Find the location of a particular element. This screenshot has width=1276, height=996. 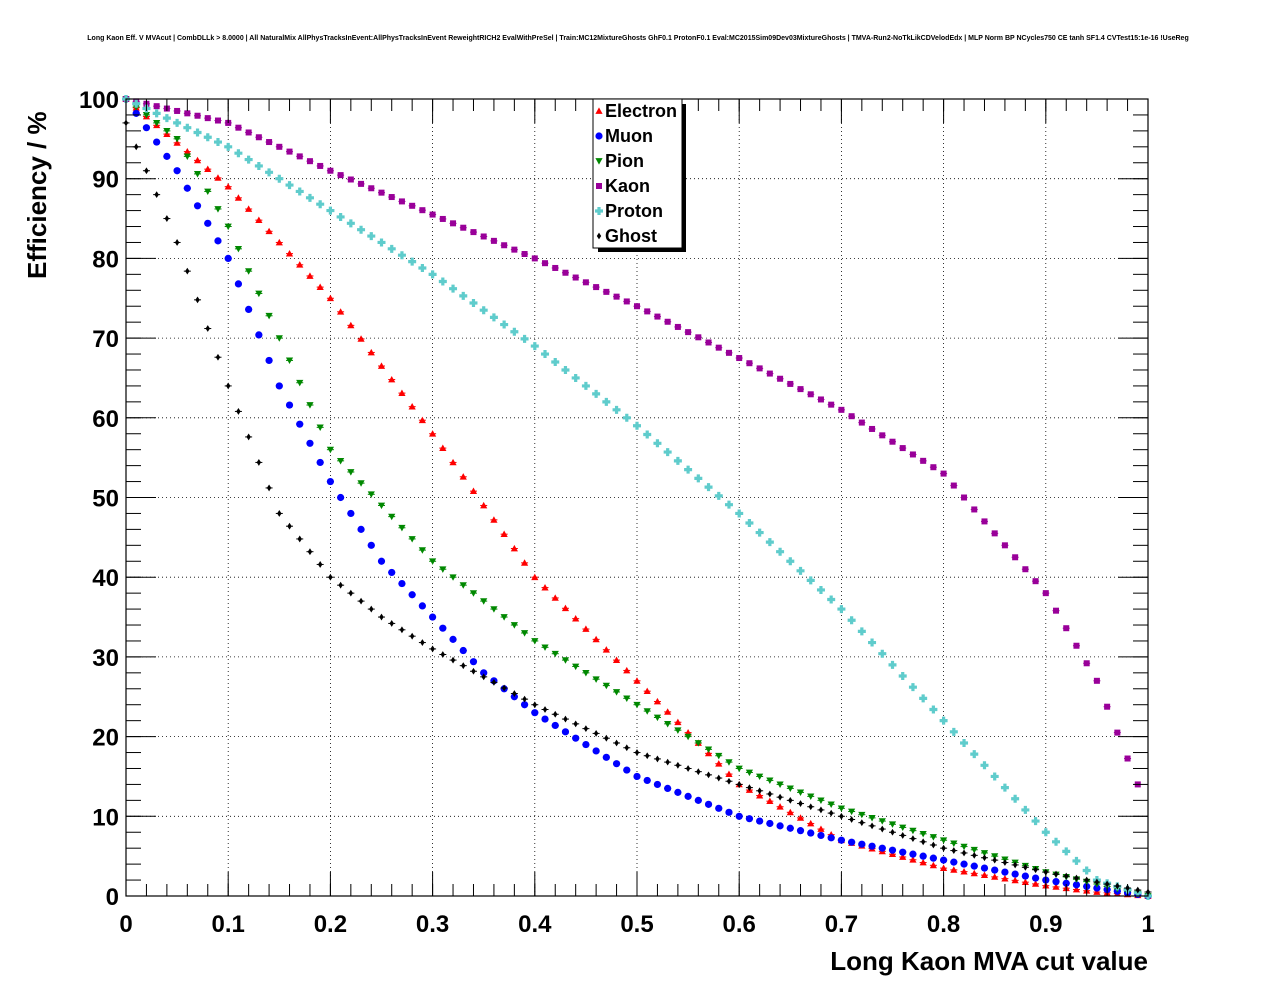

legend-entry-proton: Proton is located at coordinates (629, 211).